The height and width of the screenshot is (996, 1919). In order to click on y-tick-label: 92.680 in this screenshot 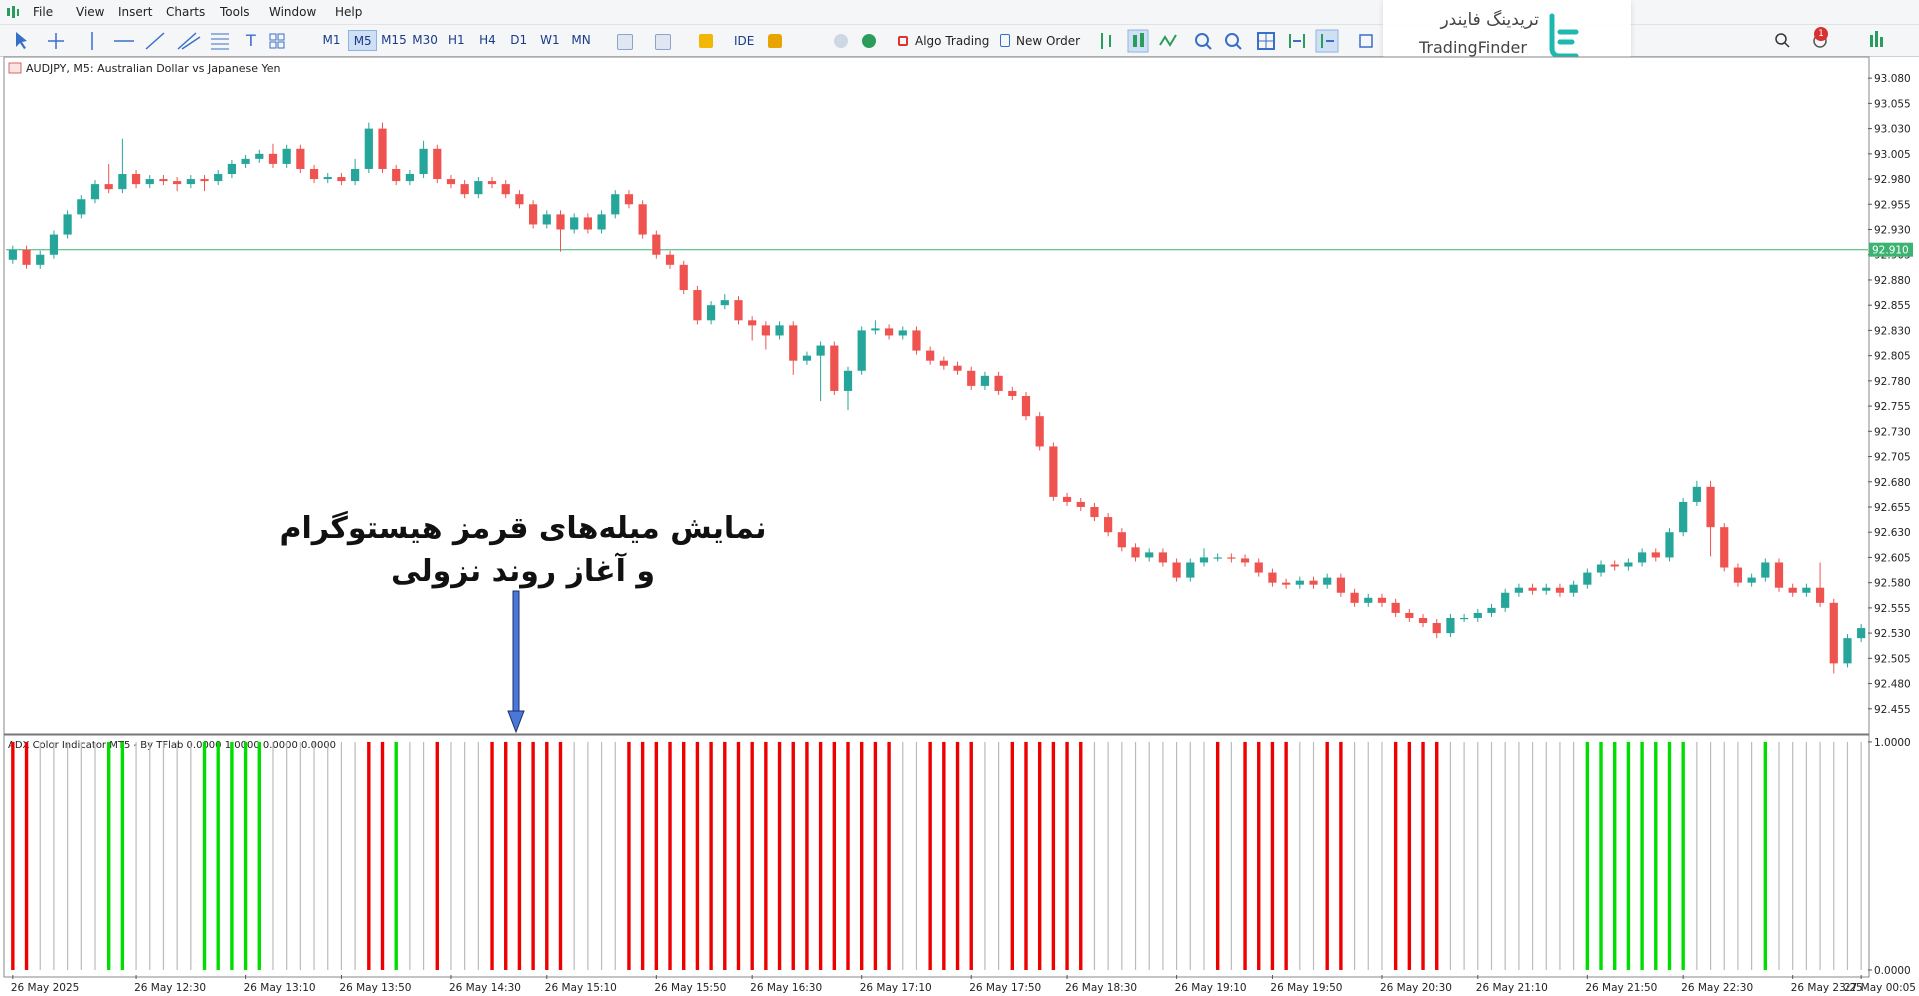, I will do `click(1892, 483)`.